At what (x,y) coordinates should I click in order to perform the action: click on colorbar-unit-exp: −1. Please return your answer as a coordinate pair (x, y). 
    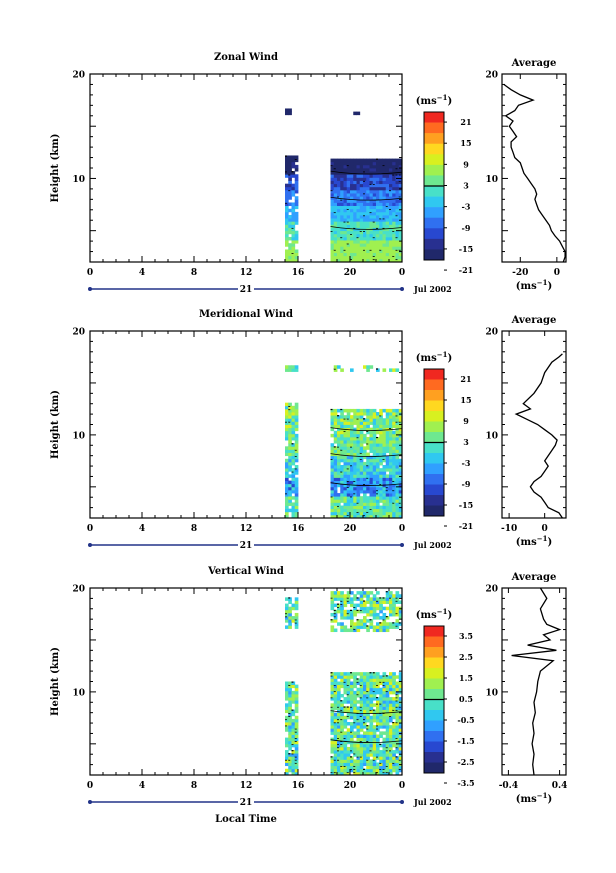
    Looking at the image, I should click on (442, 611).